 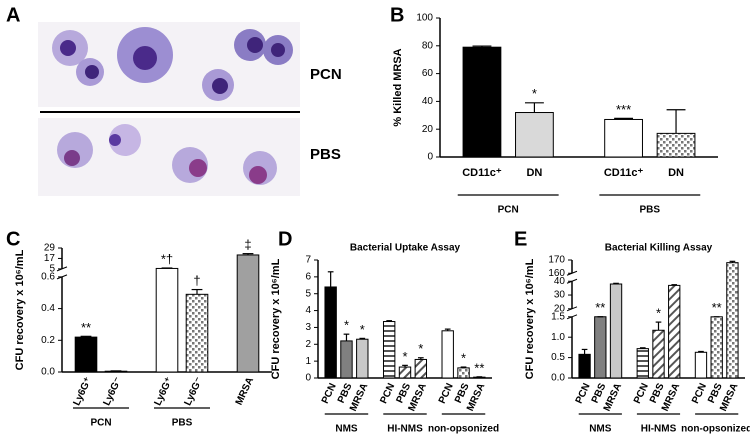 What do you see at coordinates (556, 273) in the screenshot?
I see `y-tick-label: 160` at bounding box center [556, 273].